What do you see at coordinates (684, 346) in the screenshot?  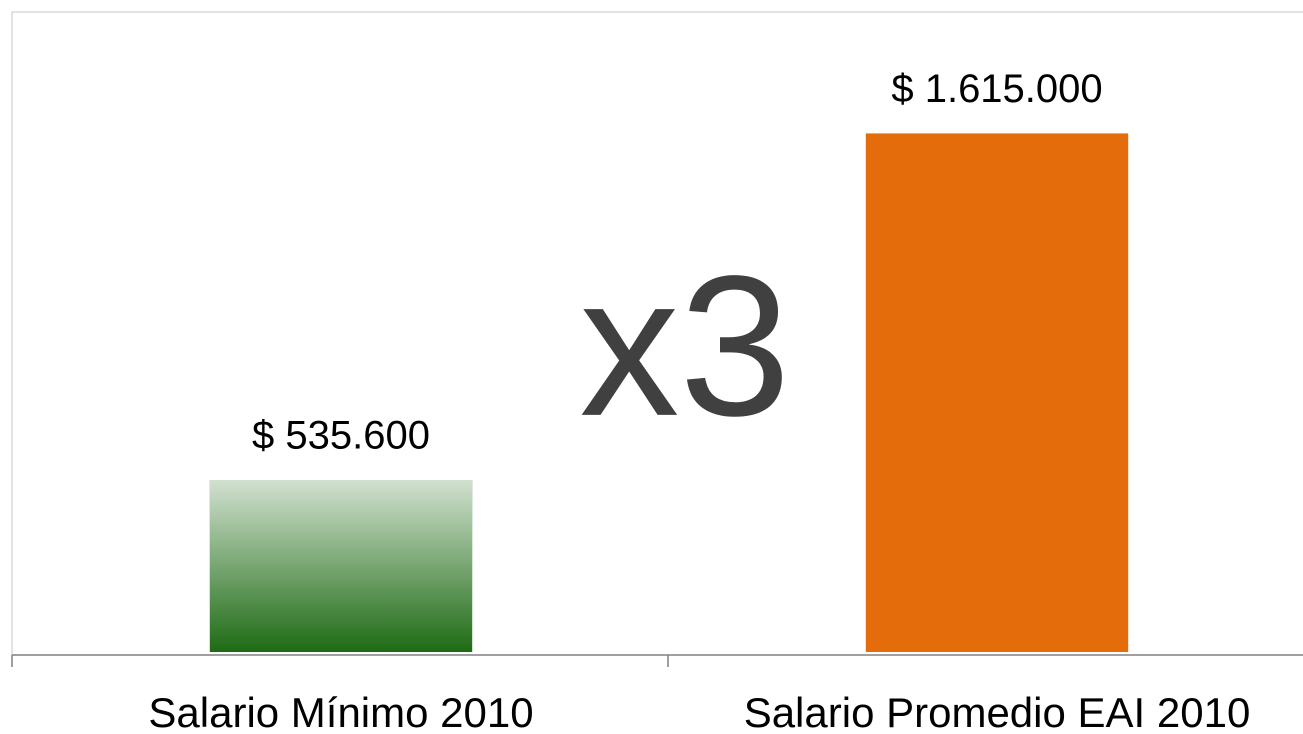 I see `annotation: x3` at bounding box center [684, 346].